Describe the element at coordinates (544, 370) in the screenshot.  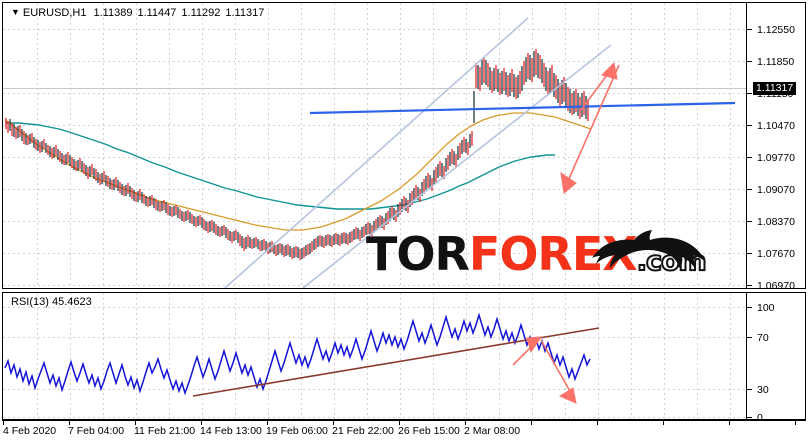
I see `forecast-arrow-rsi` at that location.